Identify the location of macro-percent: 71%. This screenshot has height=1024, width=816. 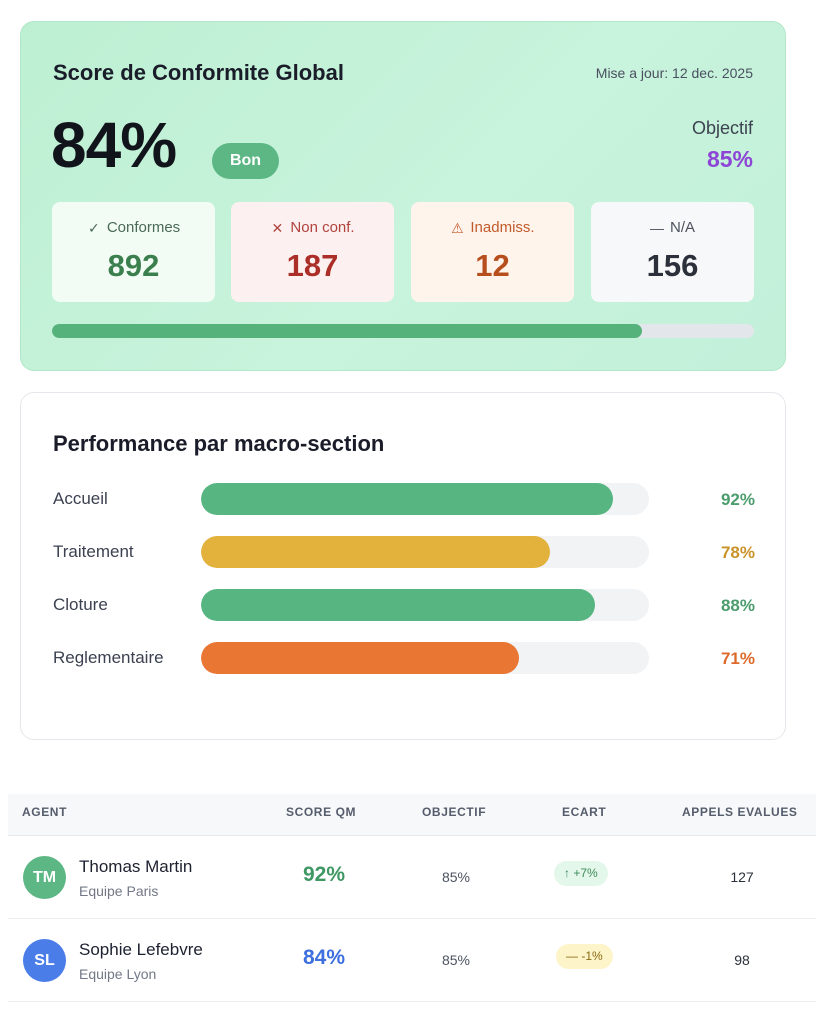
(737, 658).